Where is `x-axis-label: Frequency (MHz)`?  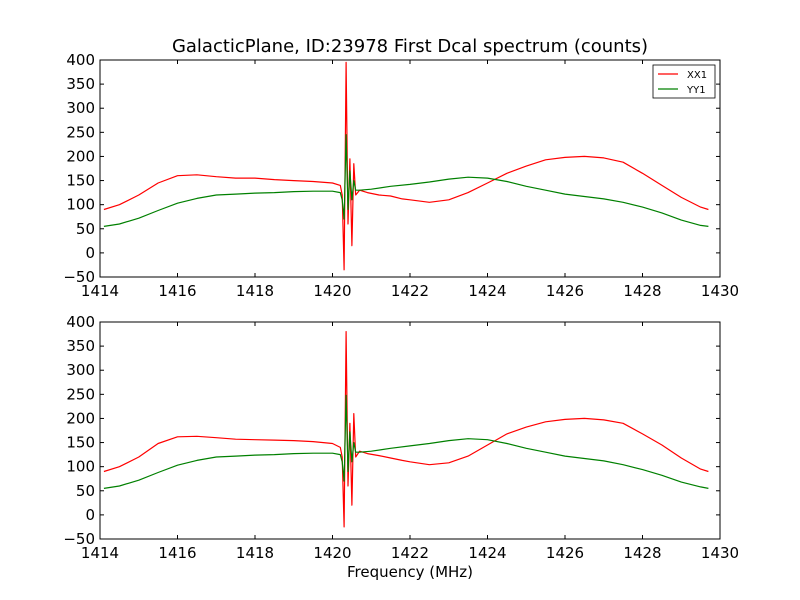
x-axis-label: Frequency (MHz) is located at coordinates (410, 572).